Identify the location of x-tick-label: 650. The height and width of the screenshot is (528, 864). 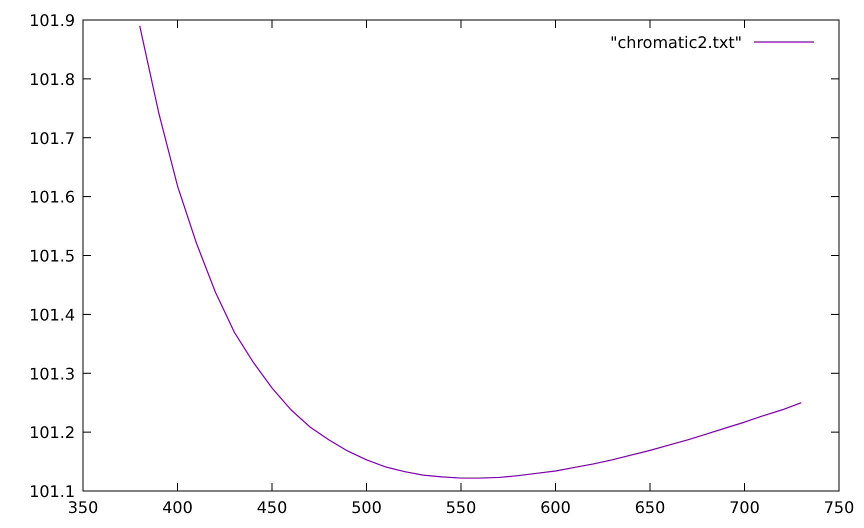
(650, 507).